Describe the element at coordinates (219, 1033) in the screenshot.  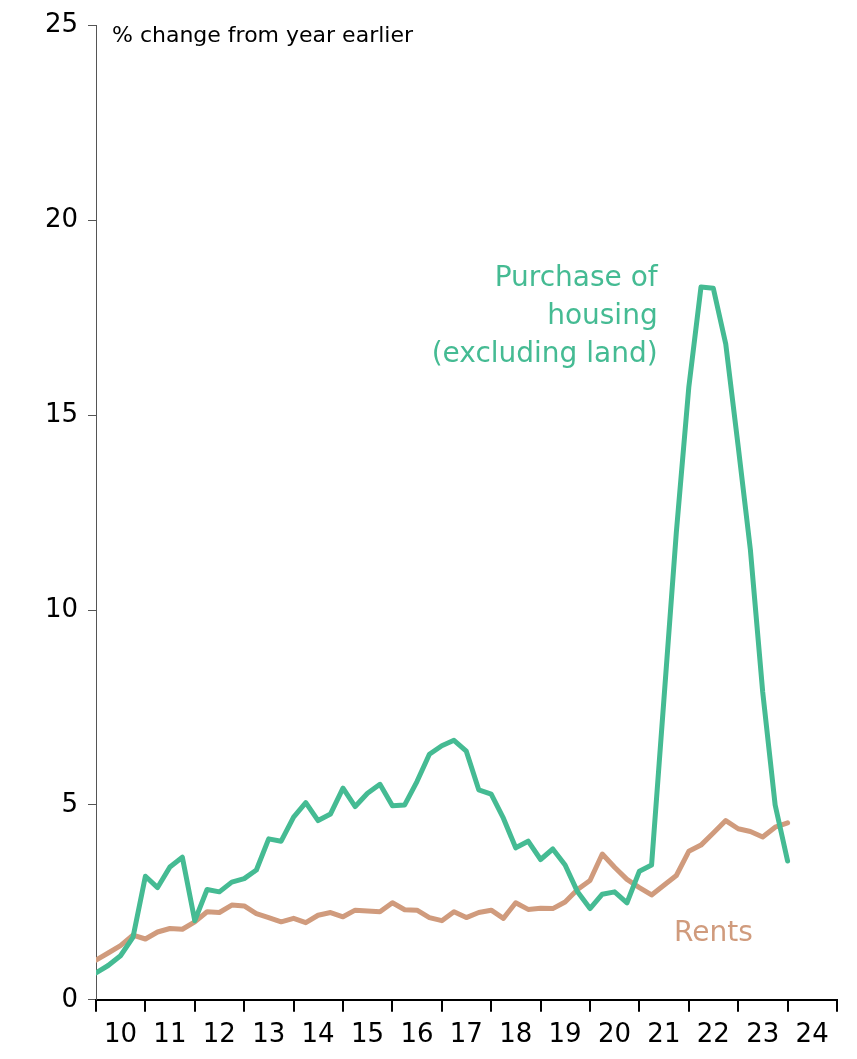
I see `x-tick-label: 12` at that location.